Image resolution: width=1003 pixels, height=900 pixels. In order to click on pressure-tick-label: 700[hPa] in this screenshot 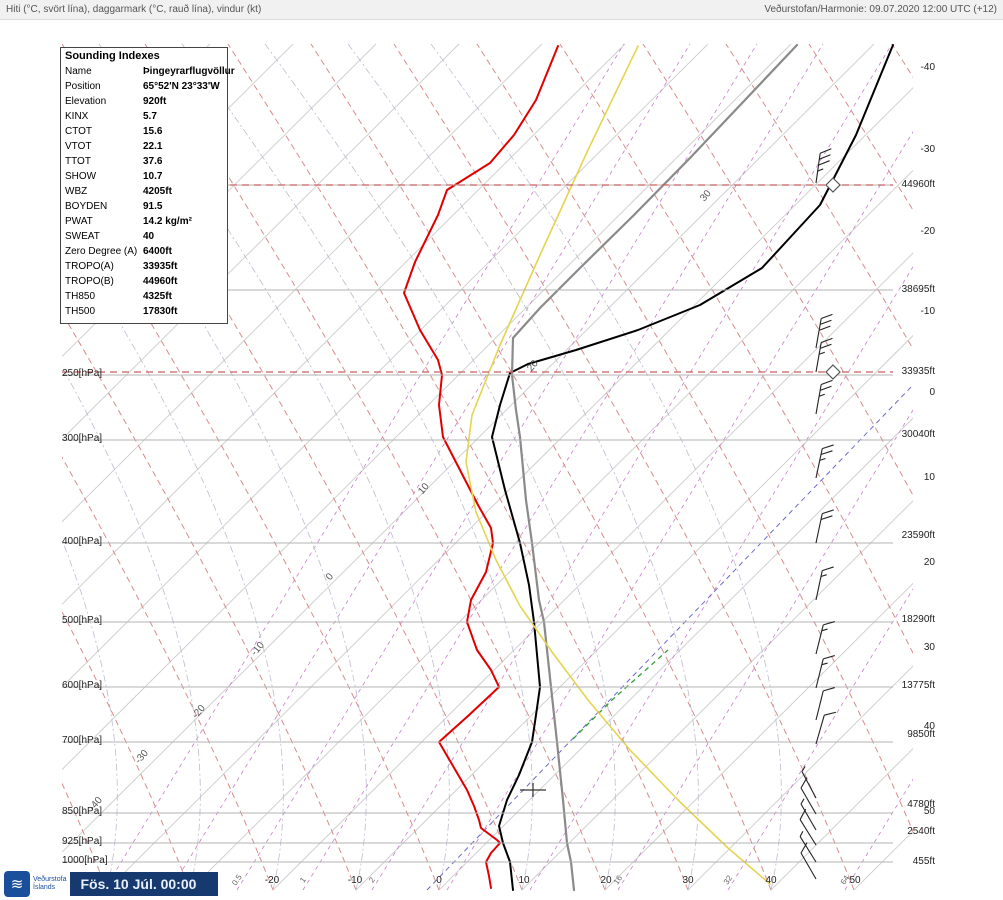, I will do `click(82, 740)`.